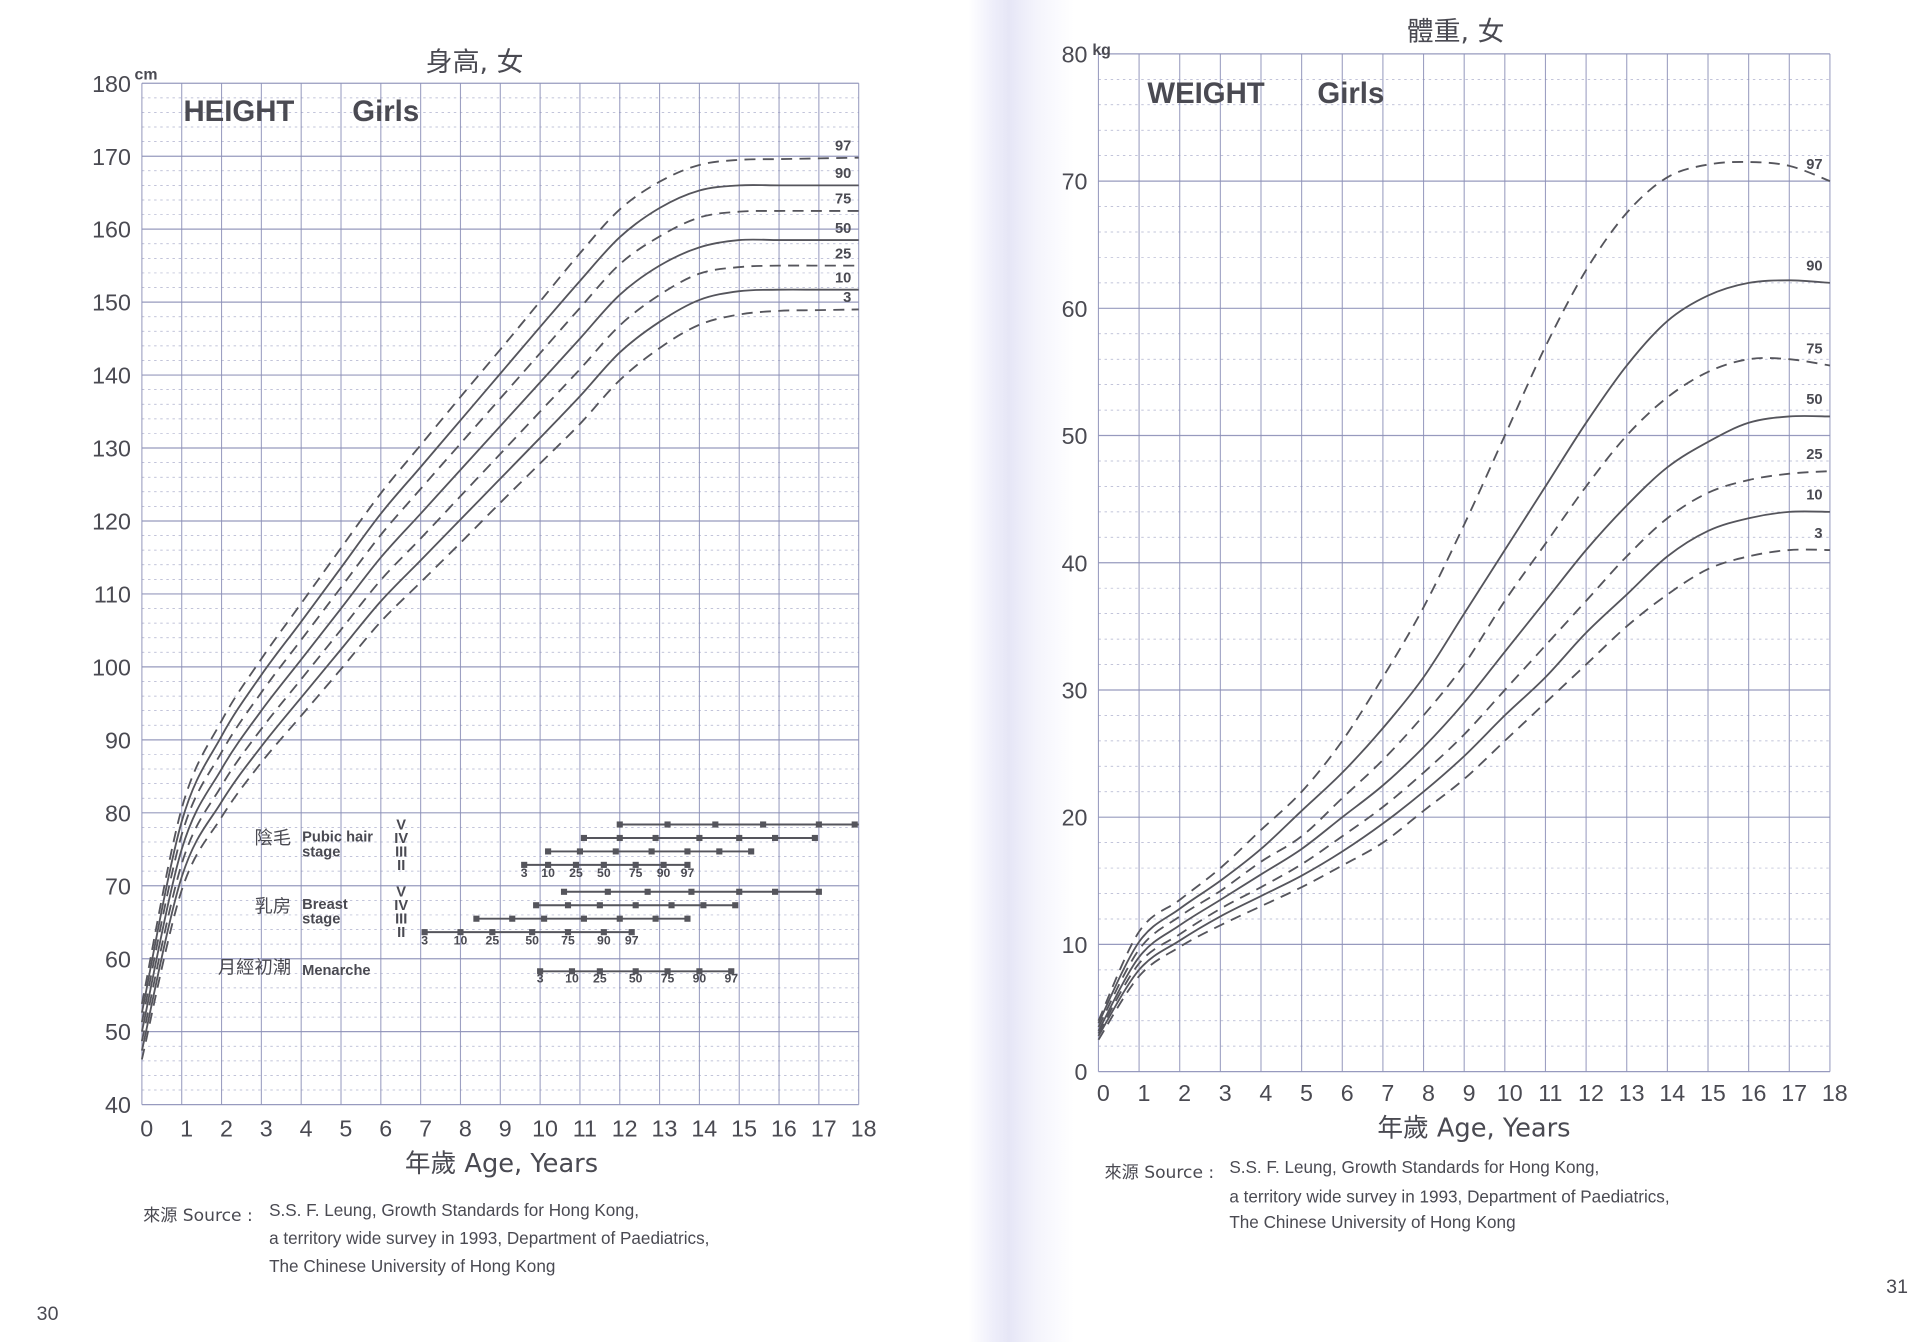  What do you see at coordinates (1463, 794) in the screenshot?
I see `percentile-curve-p3` at bounding box center [1463, 794].